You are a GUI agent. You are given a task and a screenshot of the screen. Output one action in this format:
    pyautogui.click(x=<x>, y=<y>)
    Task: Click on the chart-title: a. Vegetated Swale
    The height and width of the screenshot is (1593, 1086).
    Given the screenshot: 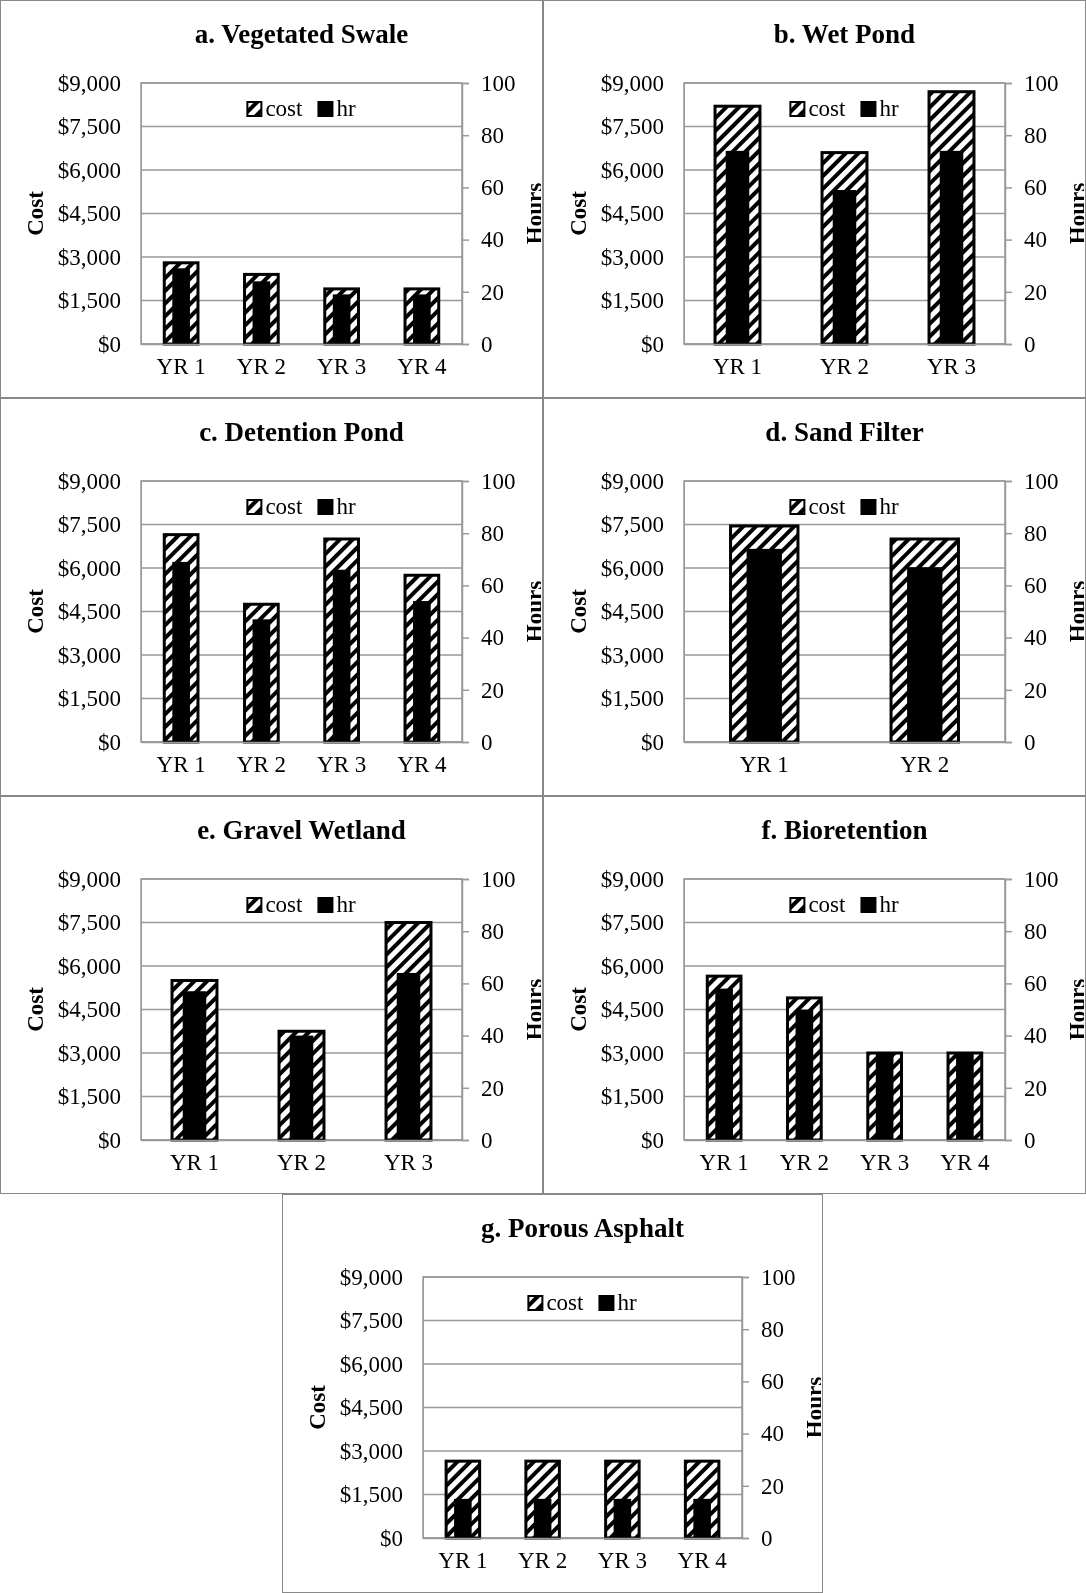 What is the action you would take?
    pyautogui.click(x=301, y=34)
    